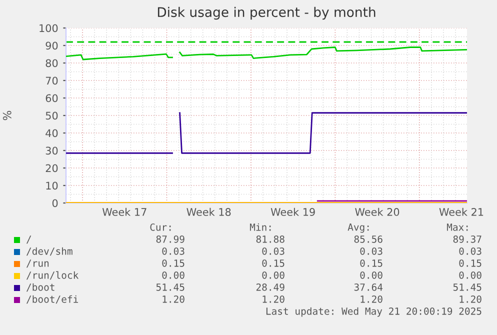 The image size is (497, 335). I want to click on legend-label: /boot, so click(40, 287).